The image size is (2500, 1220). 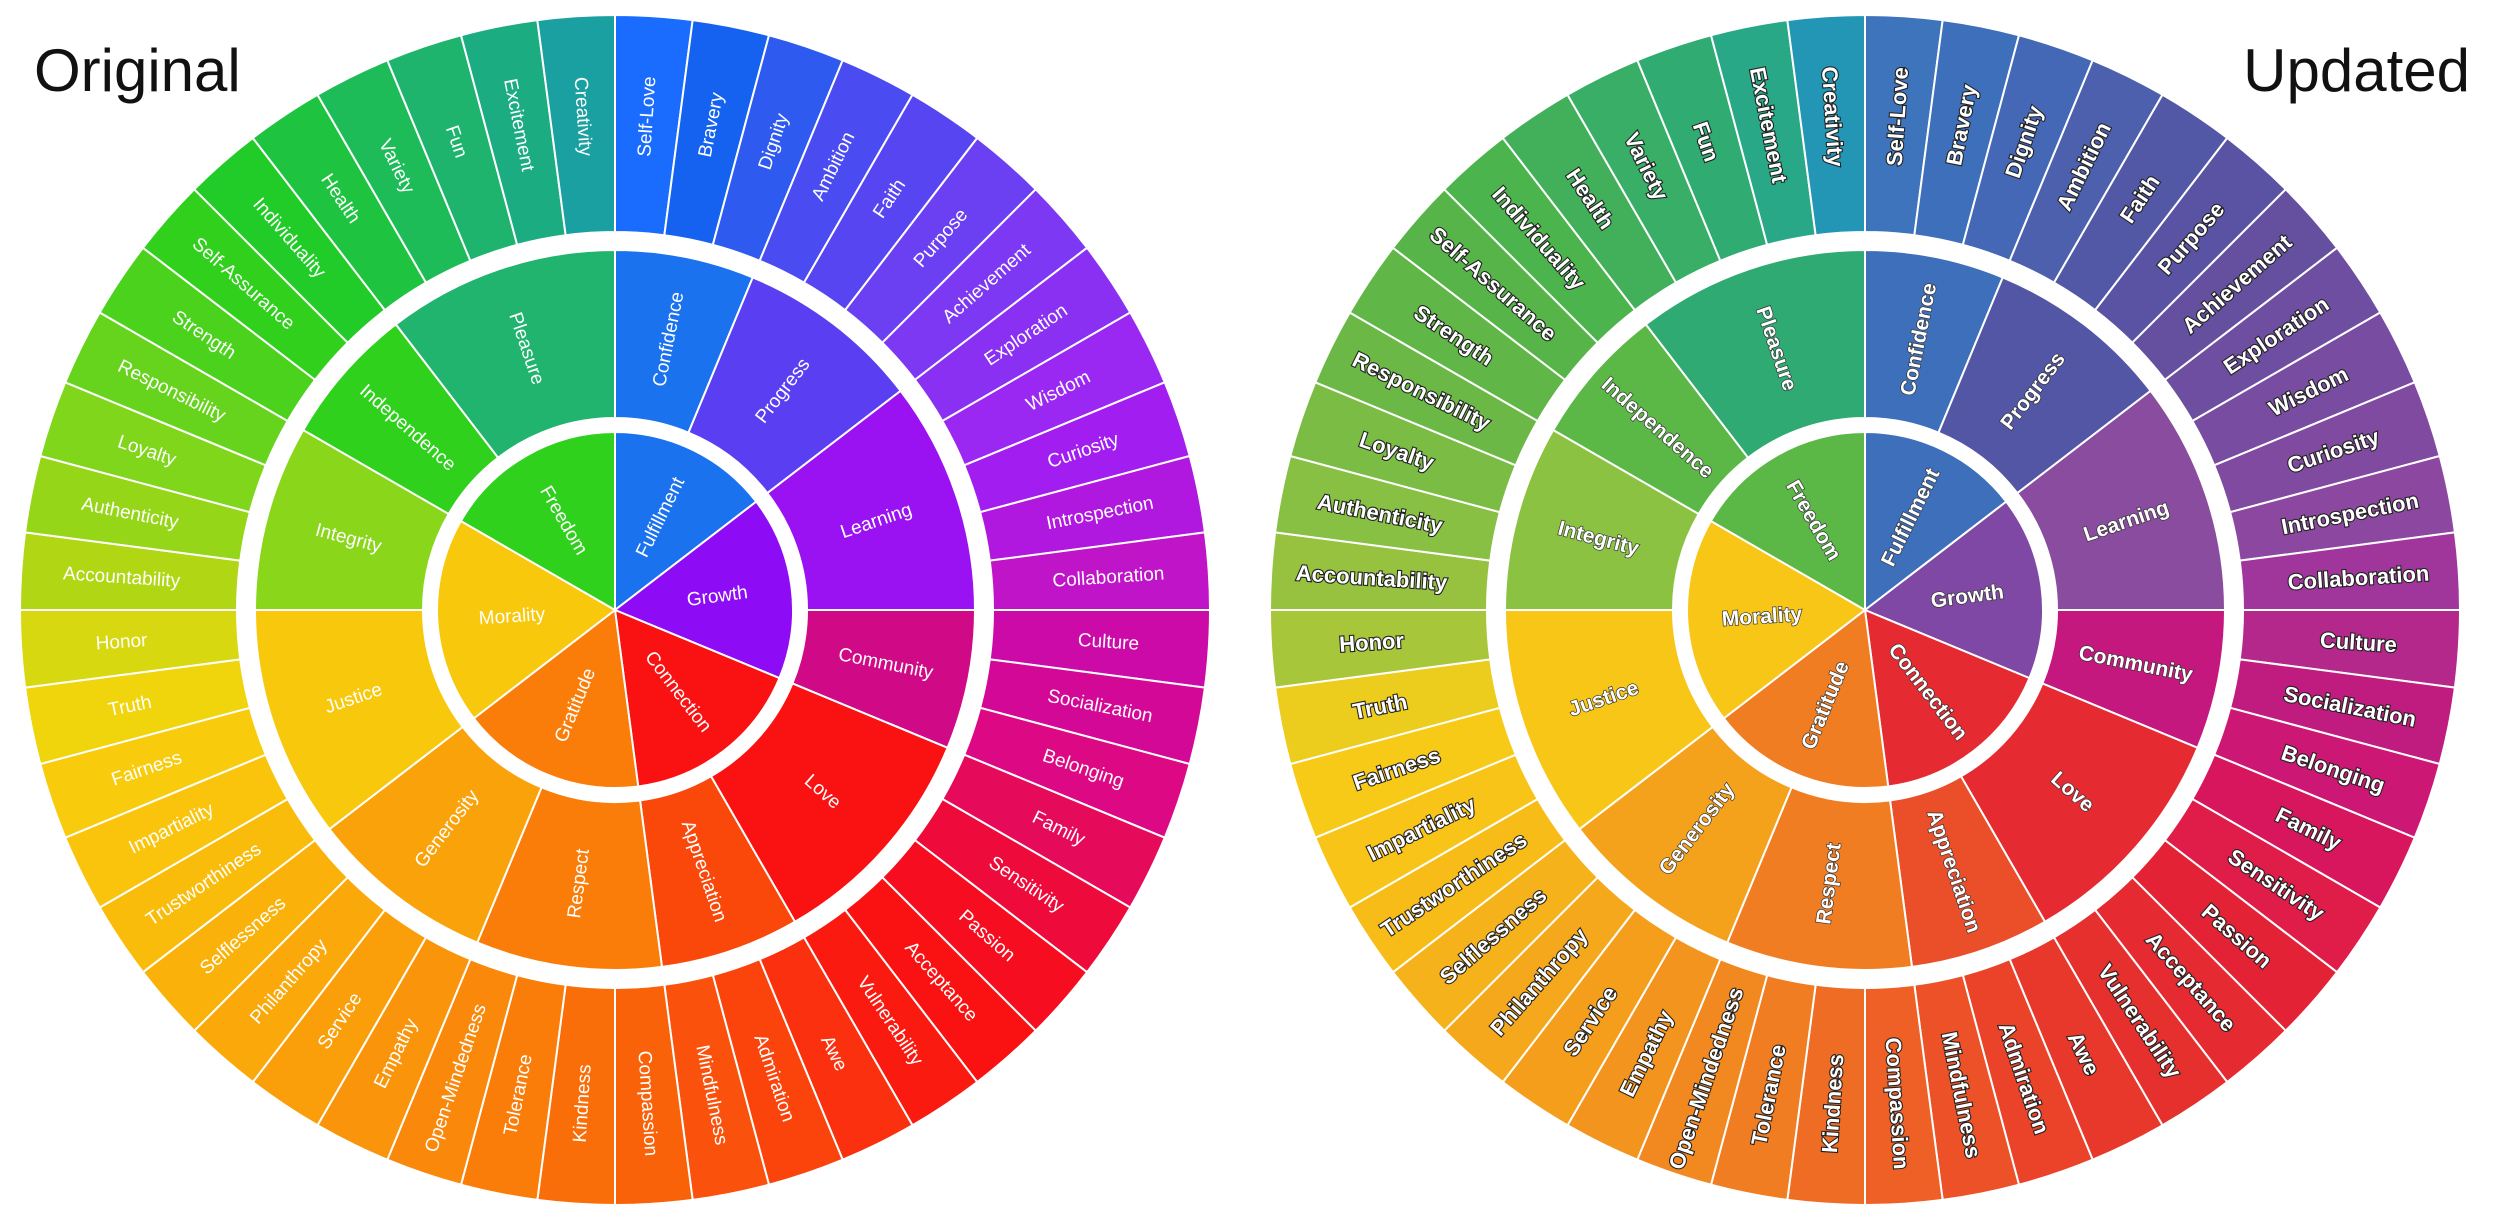 What do you see at coordinates (647, 116) in the screenshot?
I see `outer-label-self-love: Self-Love` at bounding box center [647, 116].